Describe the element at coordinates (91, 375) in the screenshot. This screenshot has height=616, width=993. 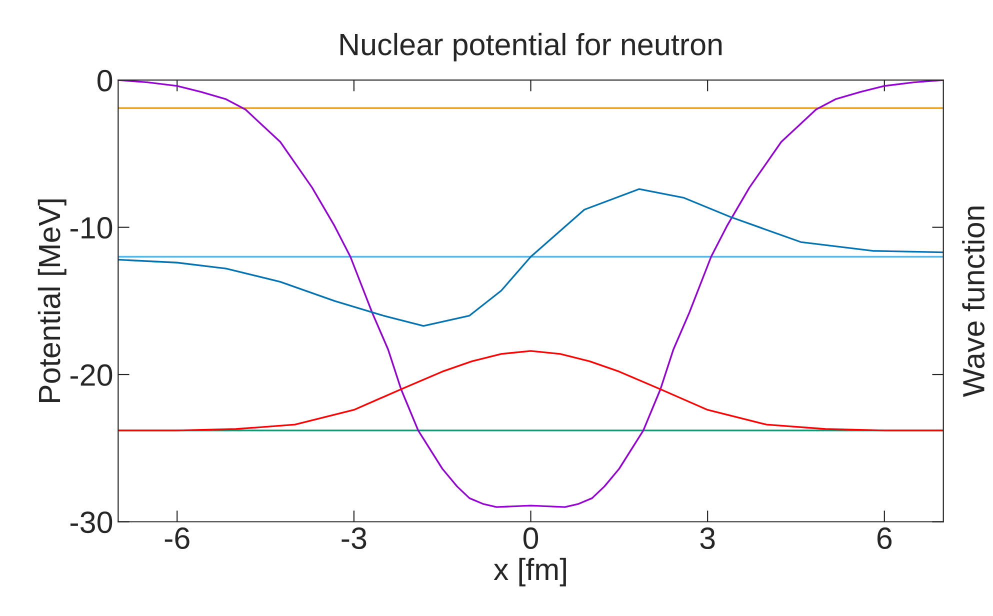
I see `y-tick-label: -20` at that location.